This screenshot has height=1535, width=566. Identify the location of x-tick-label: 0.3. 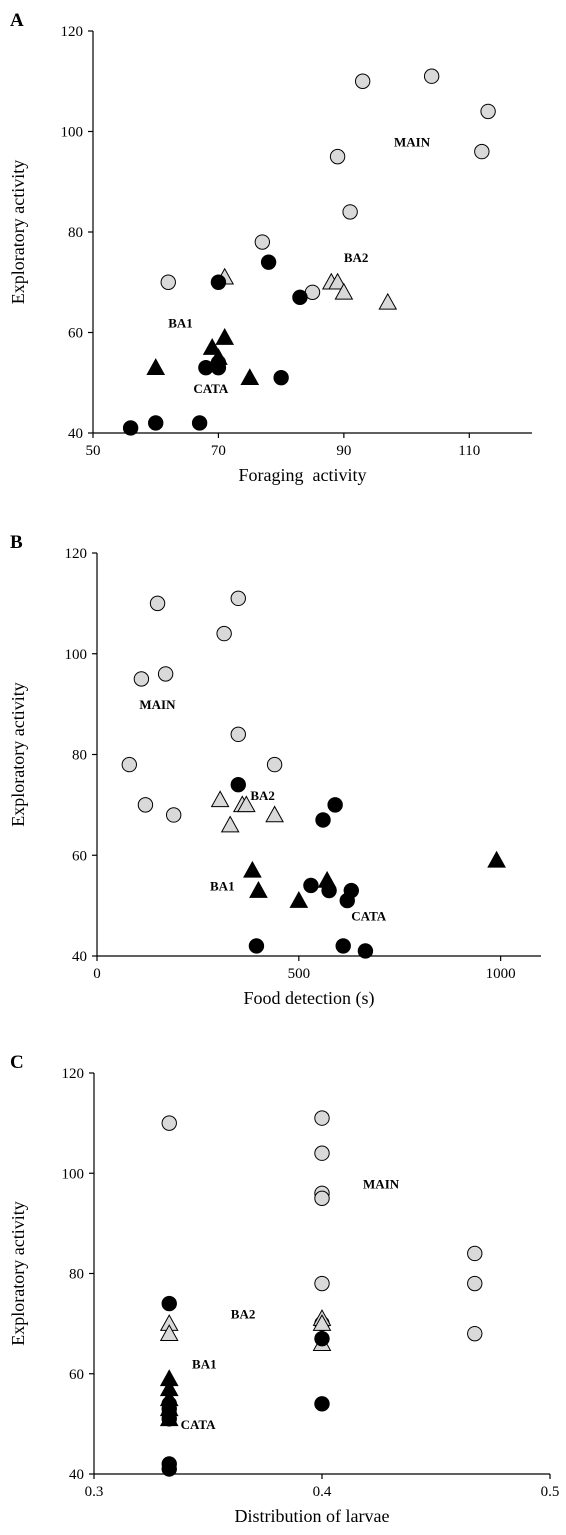
(94, 1492).